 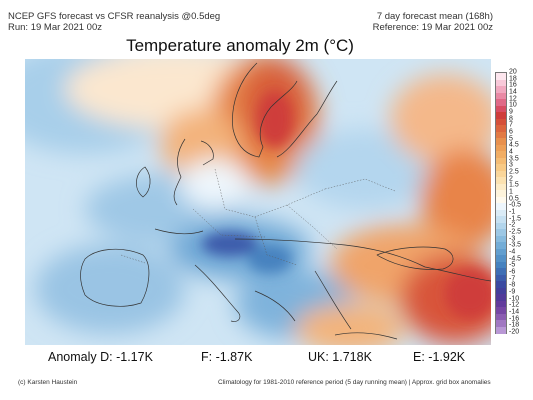 I want to click on colorbar-tick-label: 4.5, so click(x=514, y=145).